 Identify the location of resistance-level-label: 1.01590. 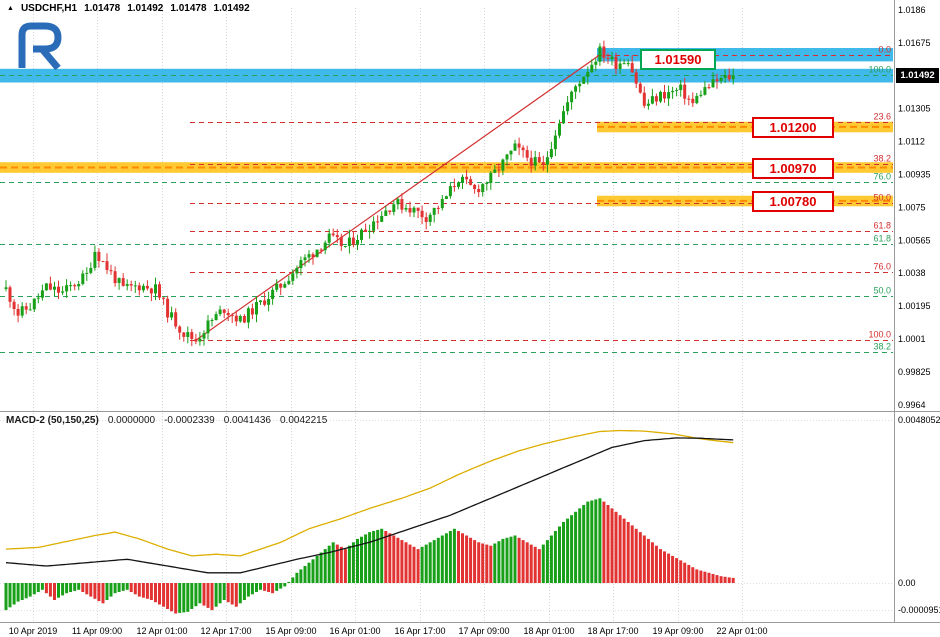
(678, 59).